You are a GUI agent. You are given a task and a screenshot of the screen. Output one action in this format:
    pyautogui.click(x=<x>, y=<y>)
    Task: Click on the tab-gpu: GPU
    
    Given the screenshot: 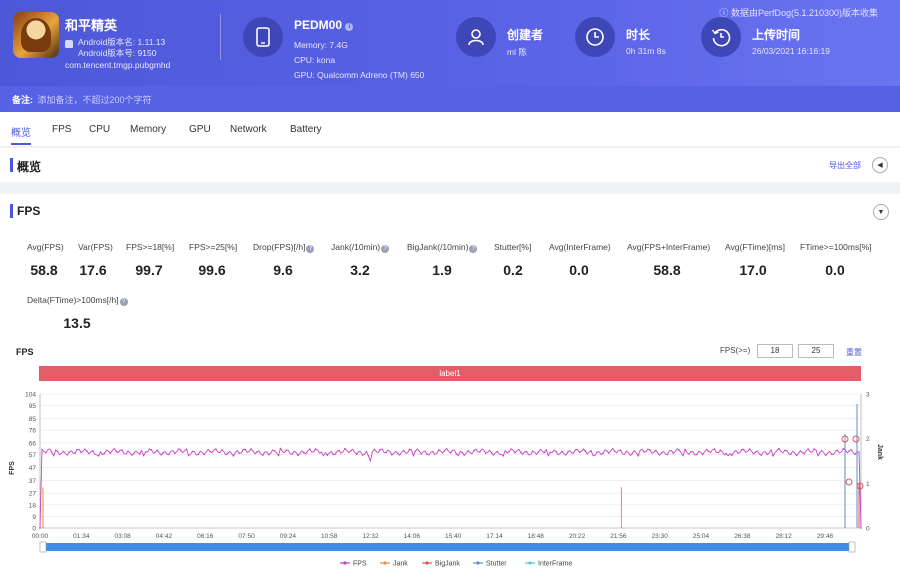 What is the action you would take?
    pyautogui.click(x=200, y=129)
    